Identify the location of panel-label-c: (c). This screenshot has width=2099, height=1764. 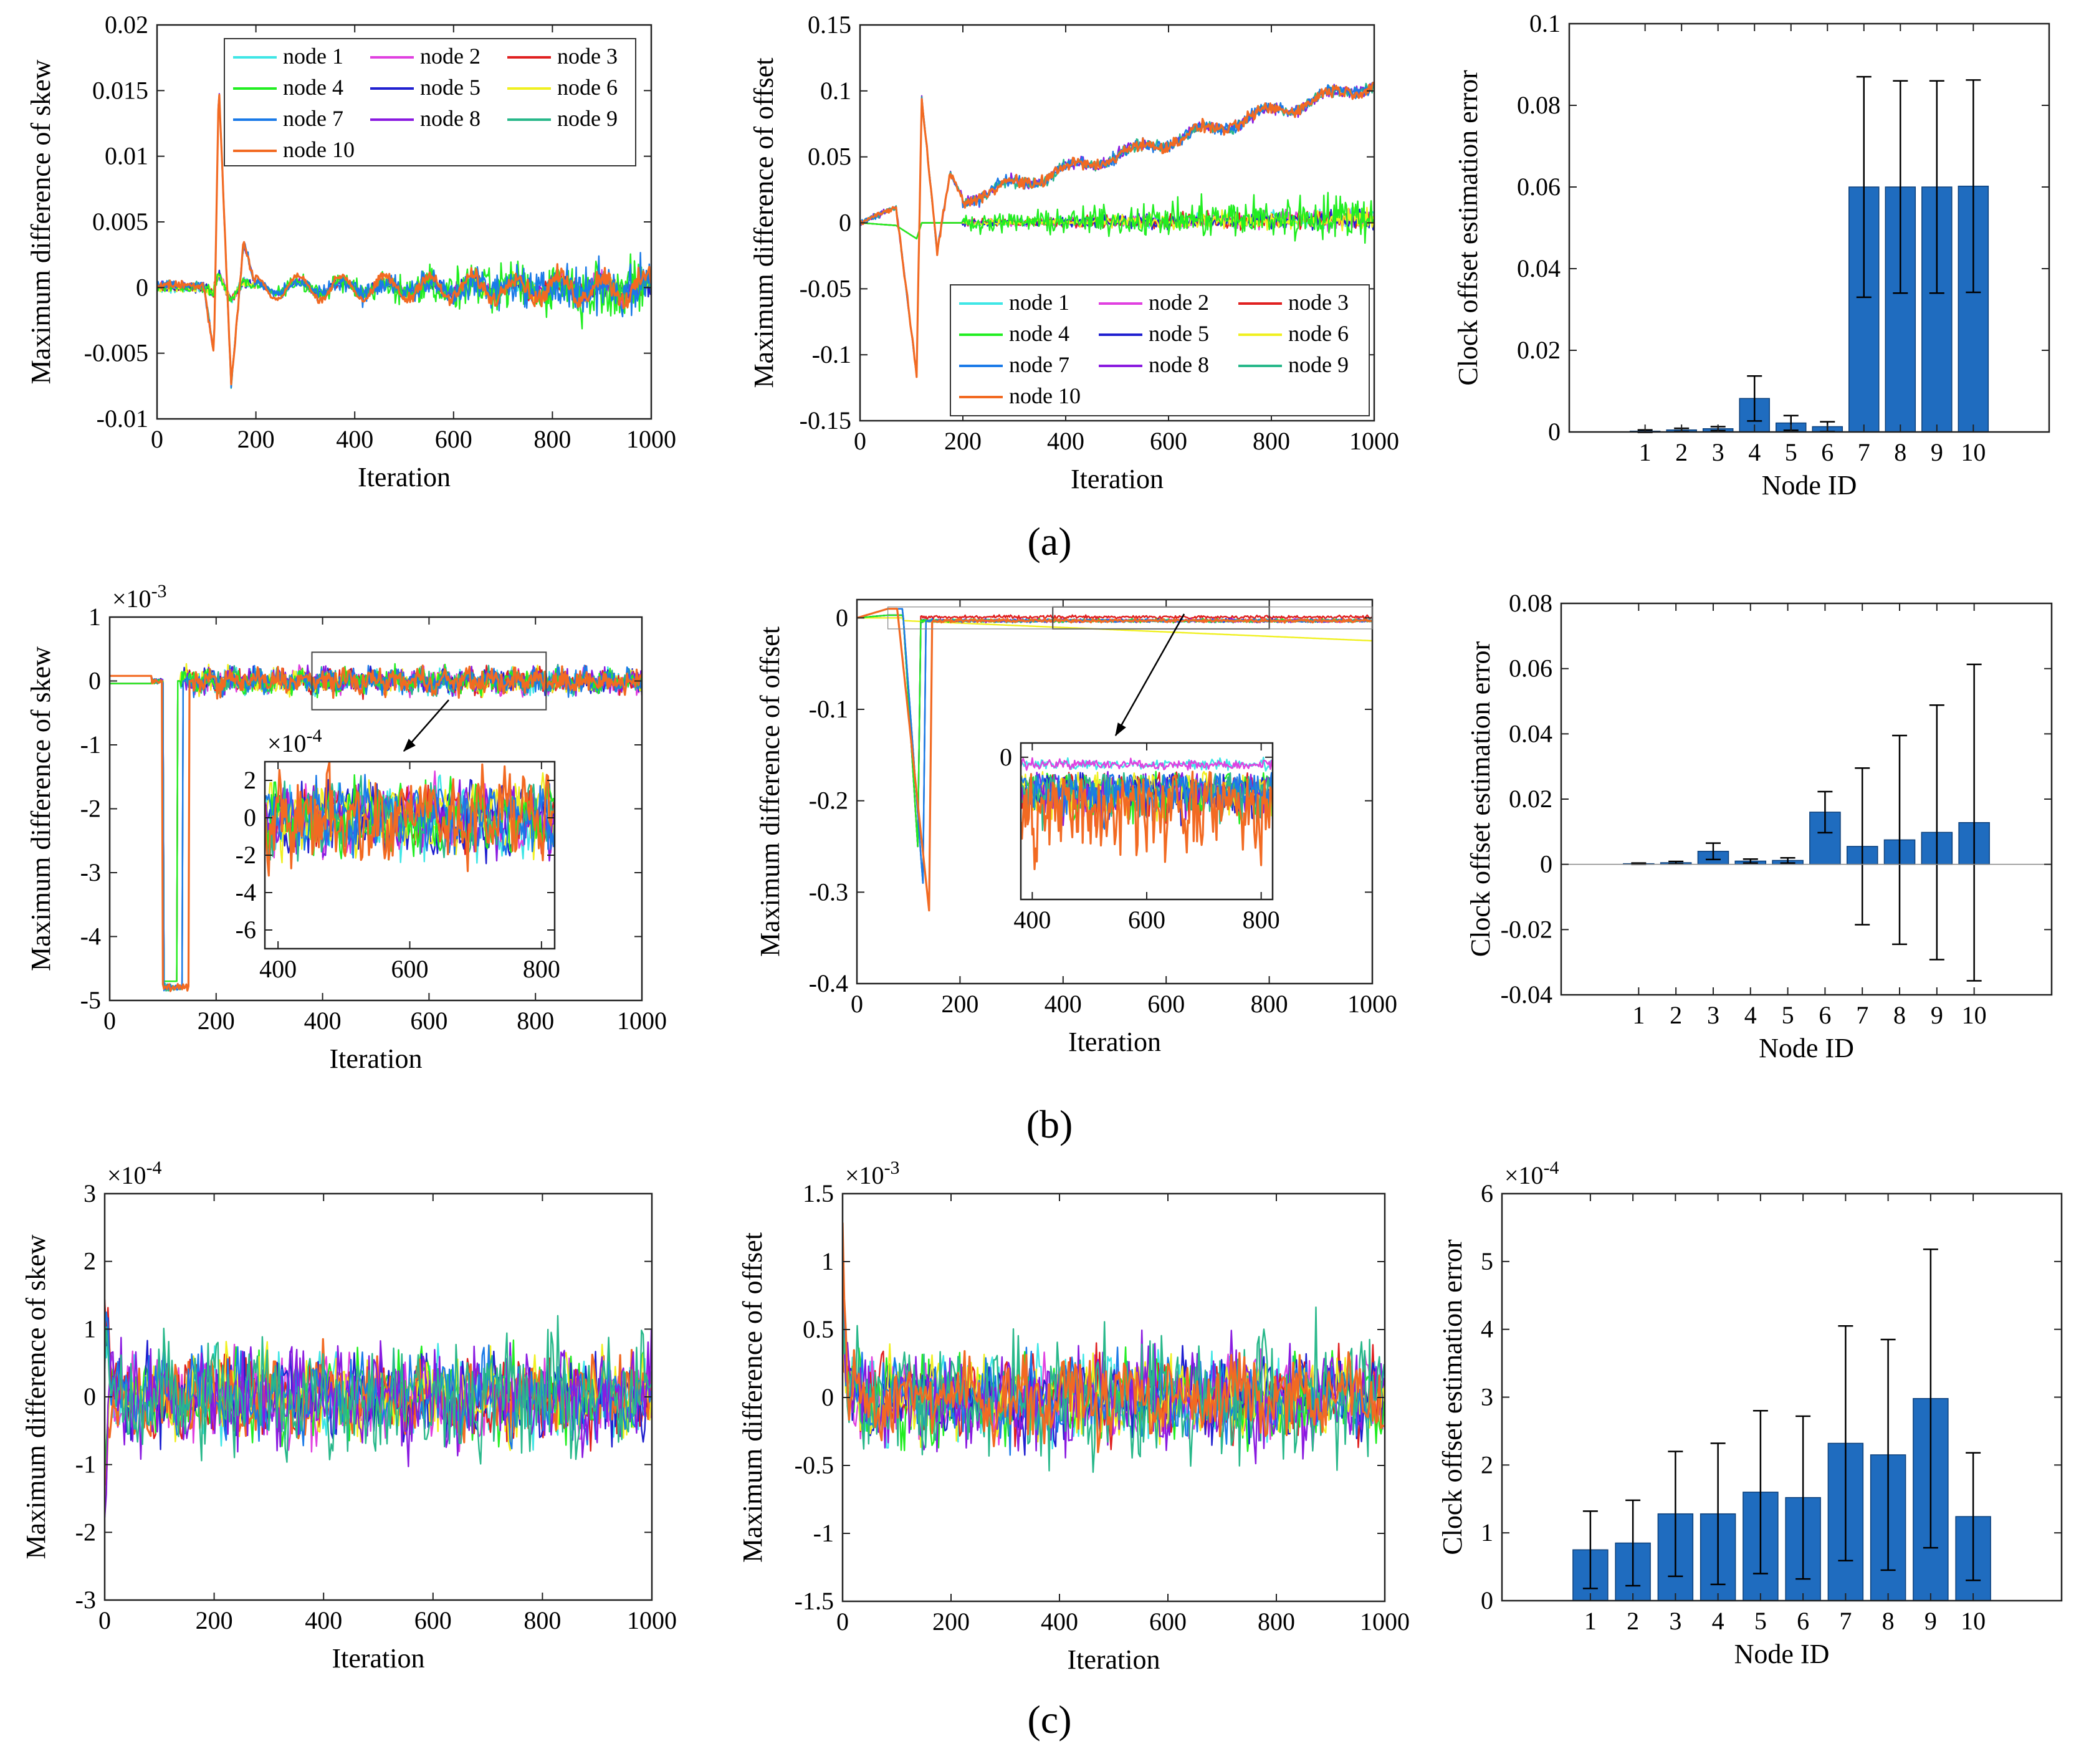
(1049, 1719).